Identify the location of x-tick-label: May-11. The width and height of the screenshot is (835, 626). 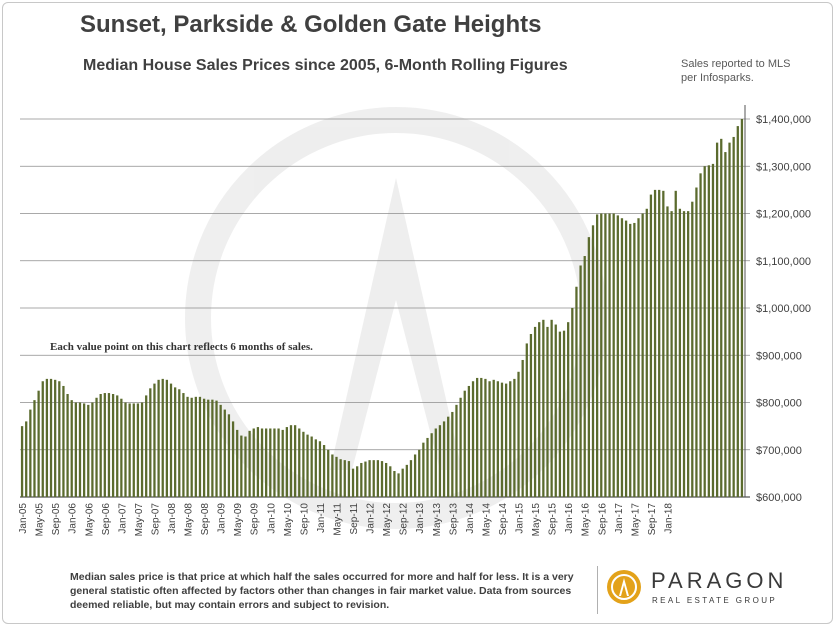
(338, 519).